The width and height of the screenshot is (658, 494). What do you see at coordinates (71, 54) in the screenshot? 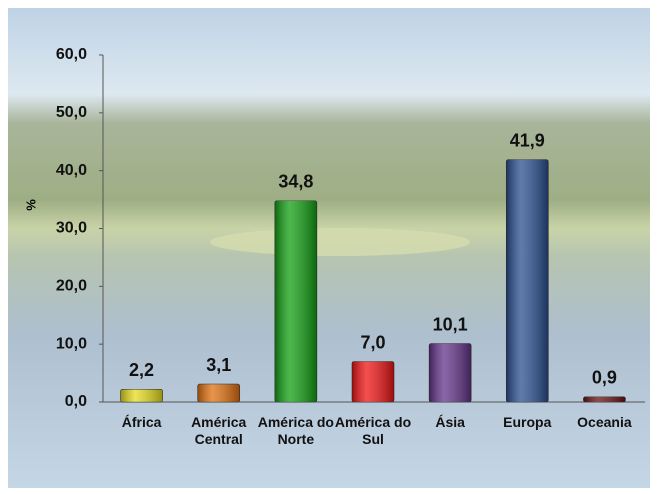
I see `y-tick-label: 60,0` at bounding box center [71, 54].